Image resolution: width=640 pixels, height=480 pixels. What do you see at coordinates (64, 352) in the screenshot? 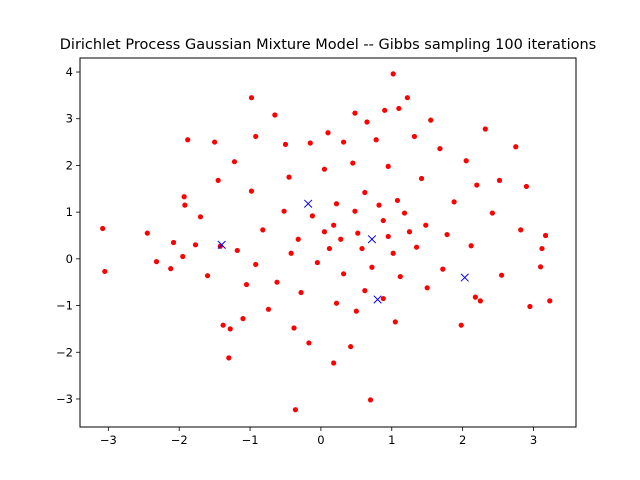
I see `y-tick-label: −2` at bounding box center [64, 352].